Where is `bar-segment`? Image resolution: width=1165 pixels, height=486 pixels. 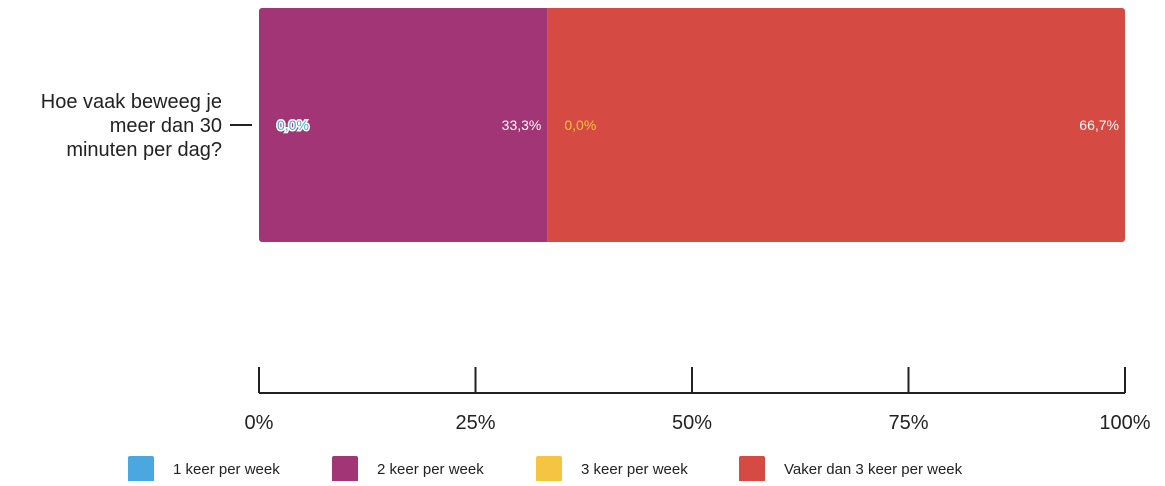 bar-segment is located at coordinates (403, 125).